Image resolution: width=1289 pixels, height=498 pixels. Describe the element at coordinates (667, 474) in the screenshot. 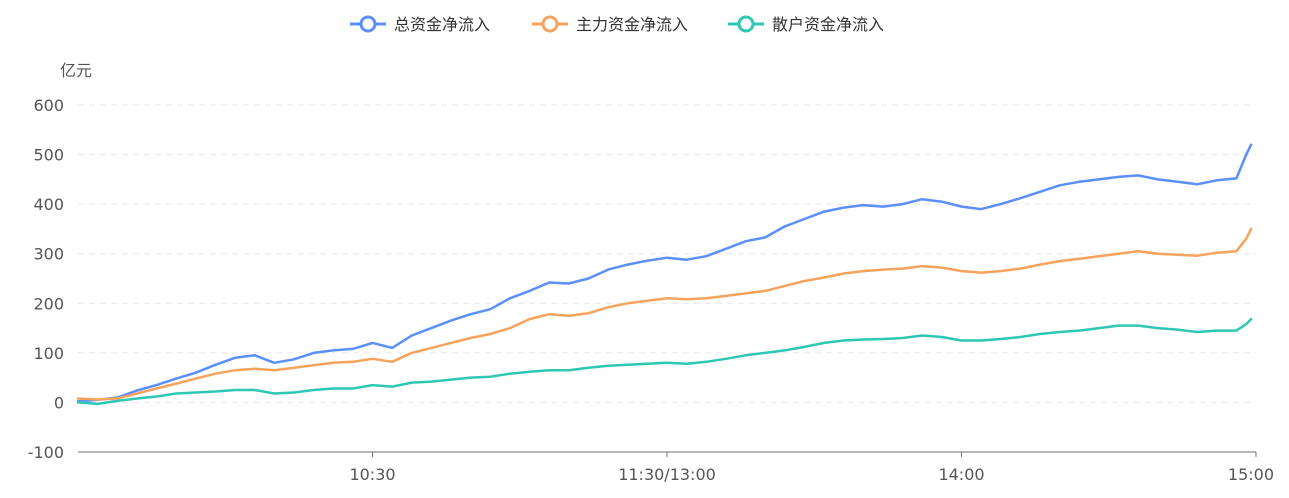

I see `x-tick-label: 11:30/13:00` at that location.